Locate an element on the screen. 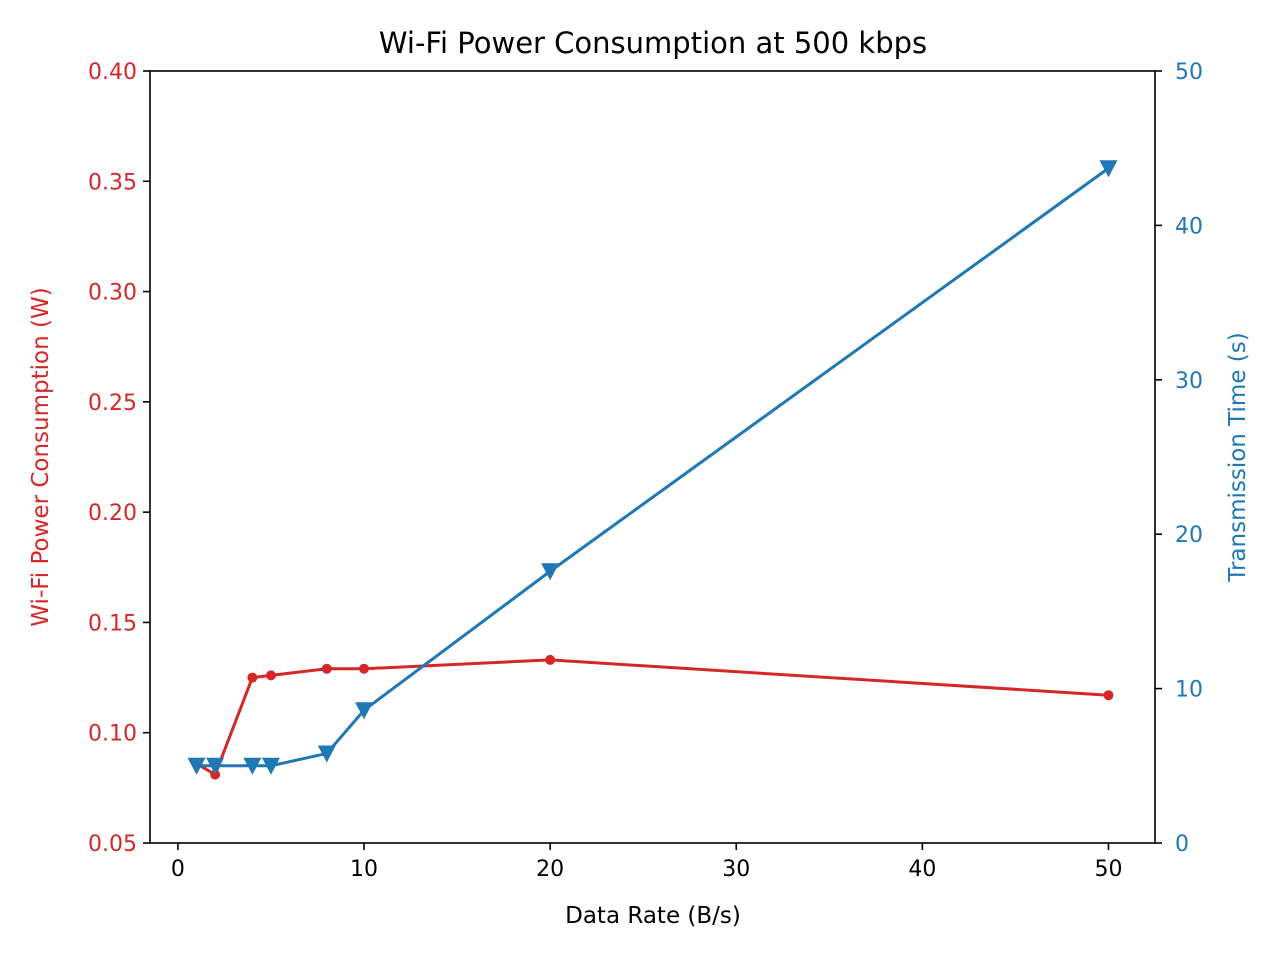 This screenshot has width=1280, height=965. y-left-tick-label: 0.05 is located at coordinates (112, 844).